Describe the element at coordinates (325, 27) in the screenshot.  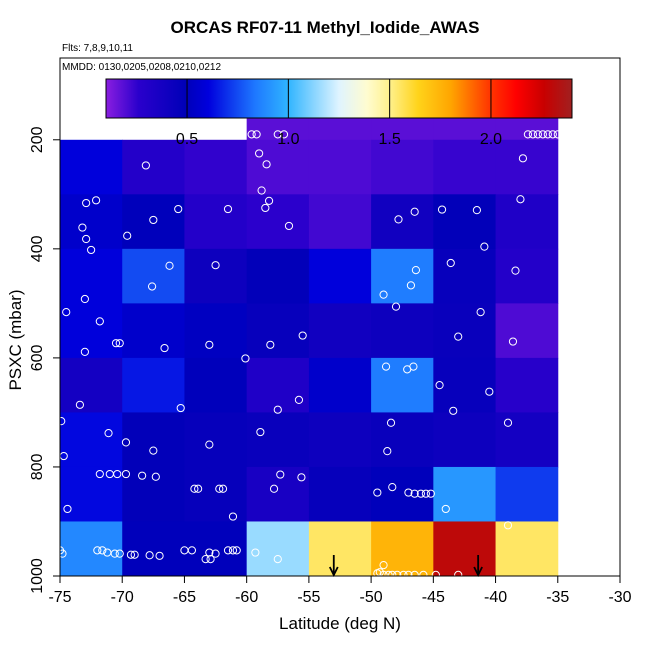
I see `chart-title: ORCAS RF07-11 Methyl_Iodide_AWAS` at that location.